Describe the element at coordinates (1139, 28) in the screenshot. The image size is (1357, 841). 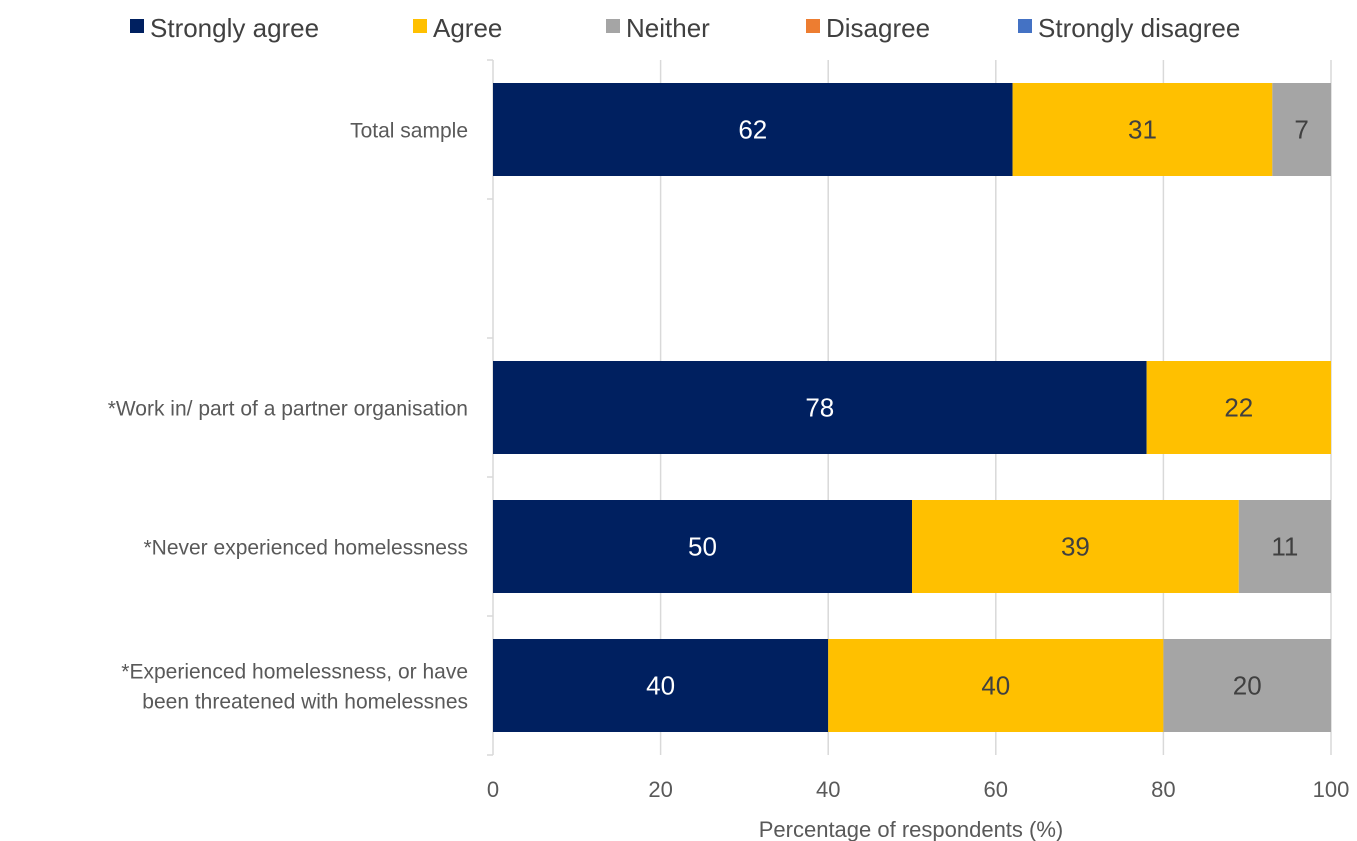
I see `legend-label: Strongly disagree` at that location.